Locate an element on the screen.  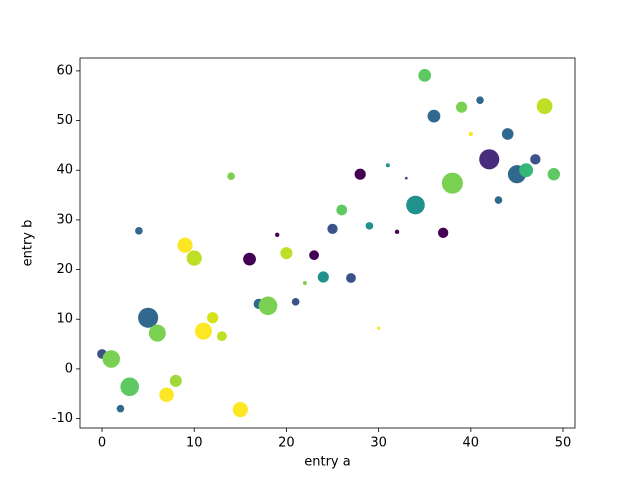
y-tick-label: 30 is located at coordinates (64, 219).